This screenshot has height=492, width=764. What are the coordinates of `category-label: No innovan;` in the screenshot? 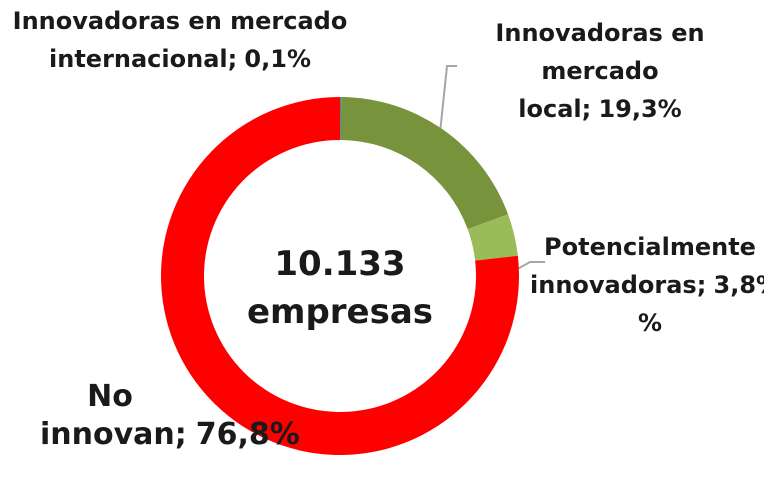 It's located at (113, 415).